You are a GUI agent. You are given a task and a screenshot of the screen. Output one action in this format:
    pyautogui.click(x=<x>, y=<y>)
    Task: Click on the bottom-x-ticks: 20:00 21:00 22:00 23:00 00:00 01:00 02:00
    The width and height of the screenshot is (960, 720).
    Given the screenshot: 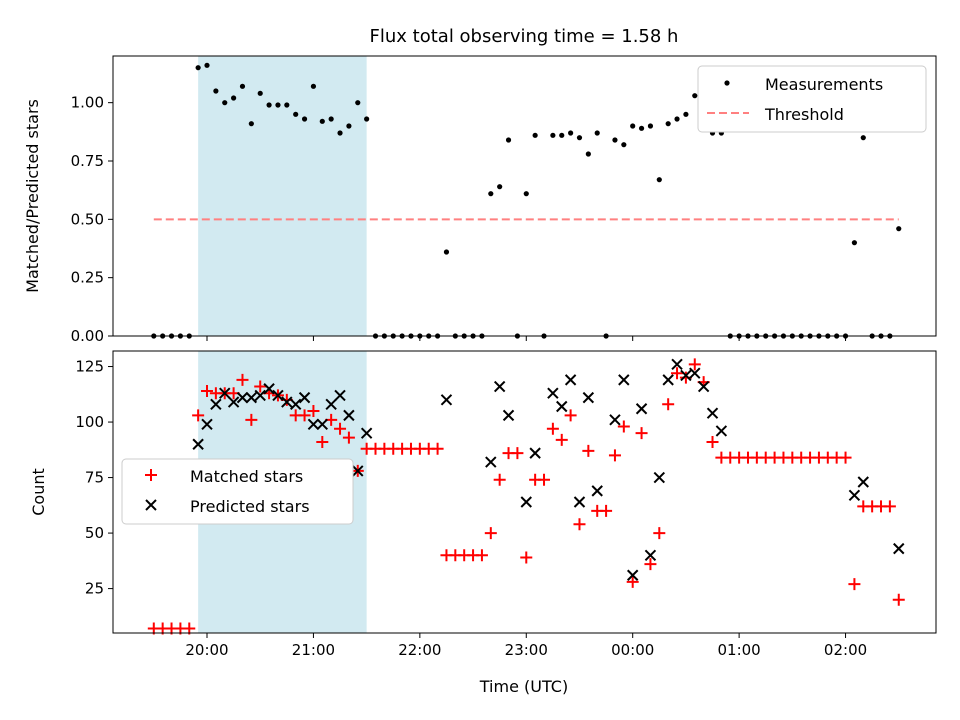 What is the action you would take?
    pyautogui.click(x=526, y=646)
    